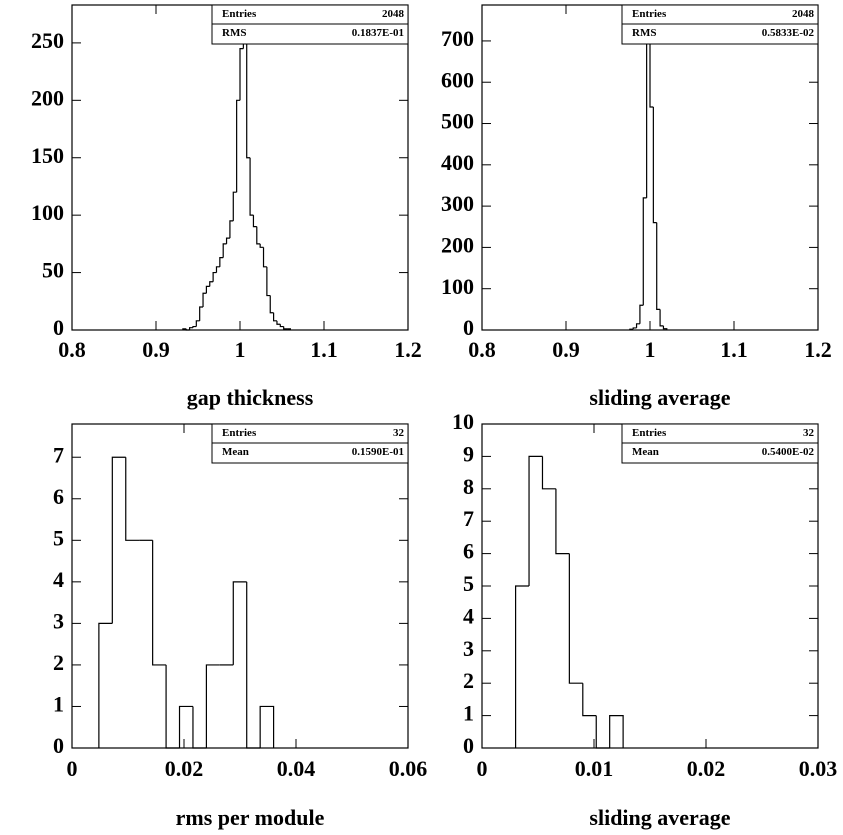 The height and width of the screenshot is (835, 843). Describe the element at coordinates (408, 768) in the screenshot. I see `x-tick-label: 0.06` at that location.